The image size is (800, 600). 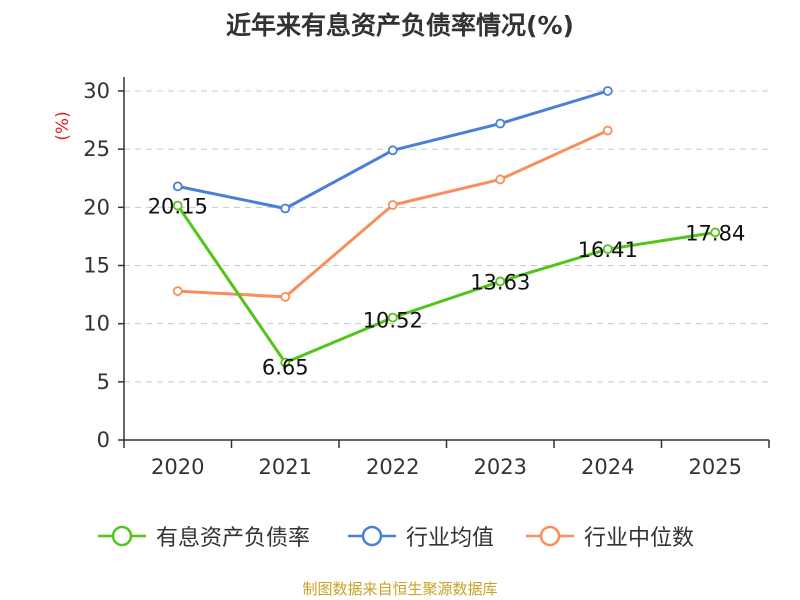 What do you see at coordinates (103, 382) in the screenshot?
I see `y-tick-label: 5` at bounding box center [103, 382].